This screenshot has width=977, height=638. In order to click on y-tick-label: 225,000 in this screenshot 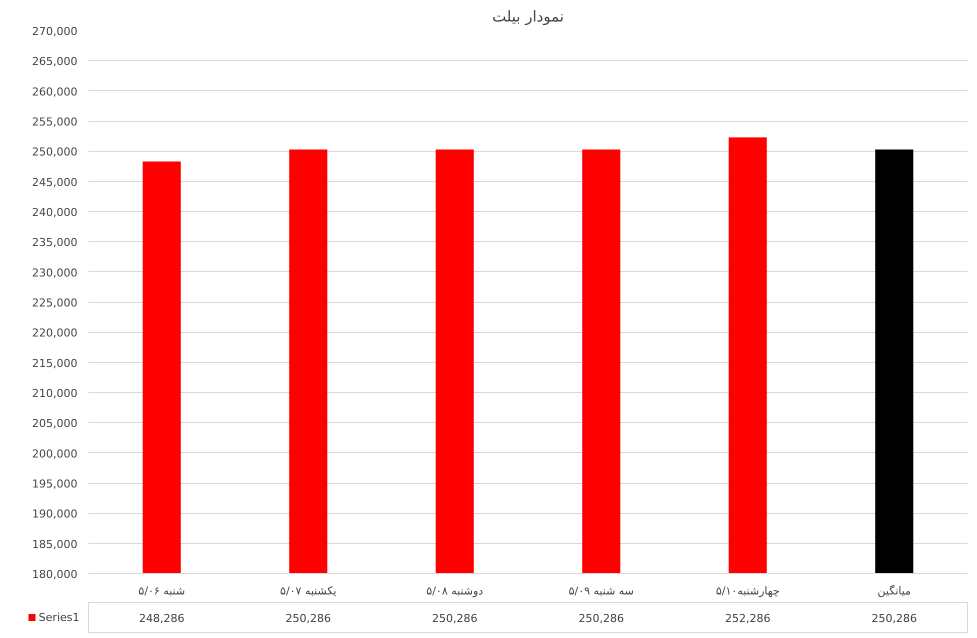, I will do `click(55, 303)`.